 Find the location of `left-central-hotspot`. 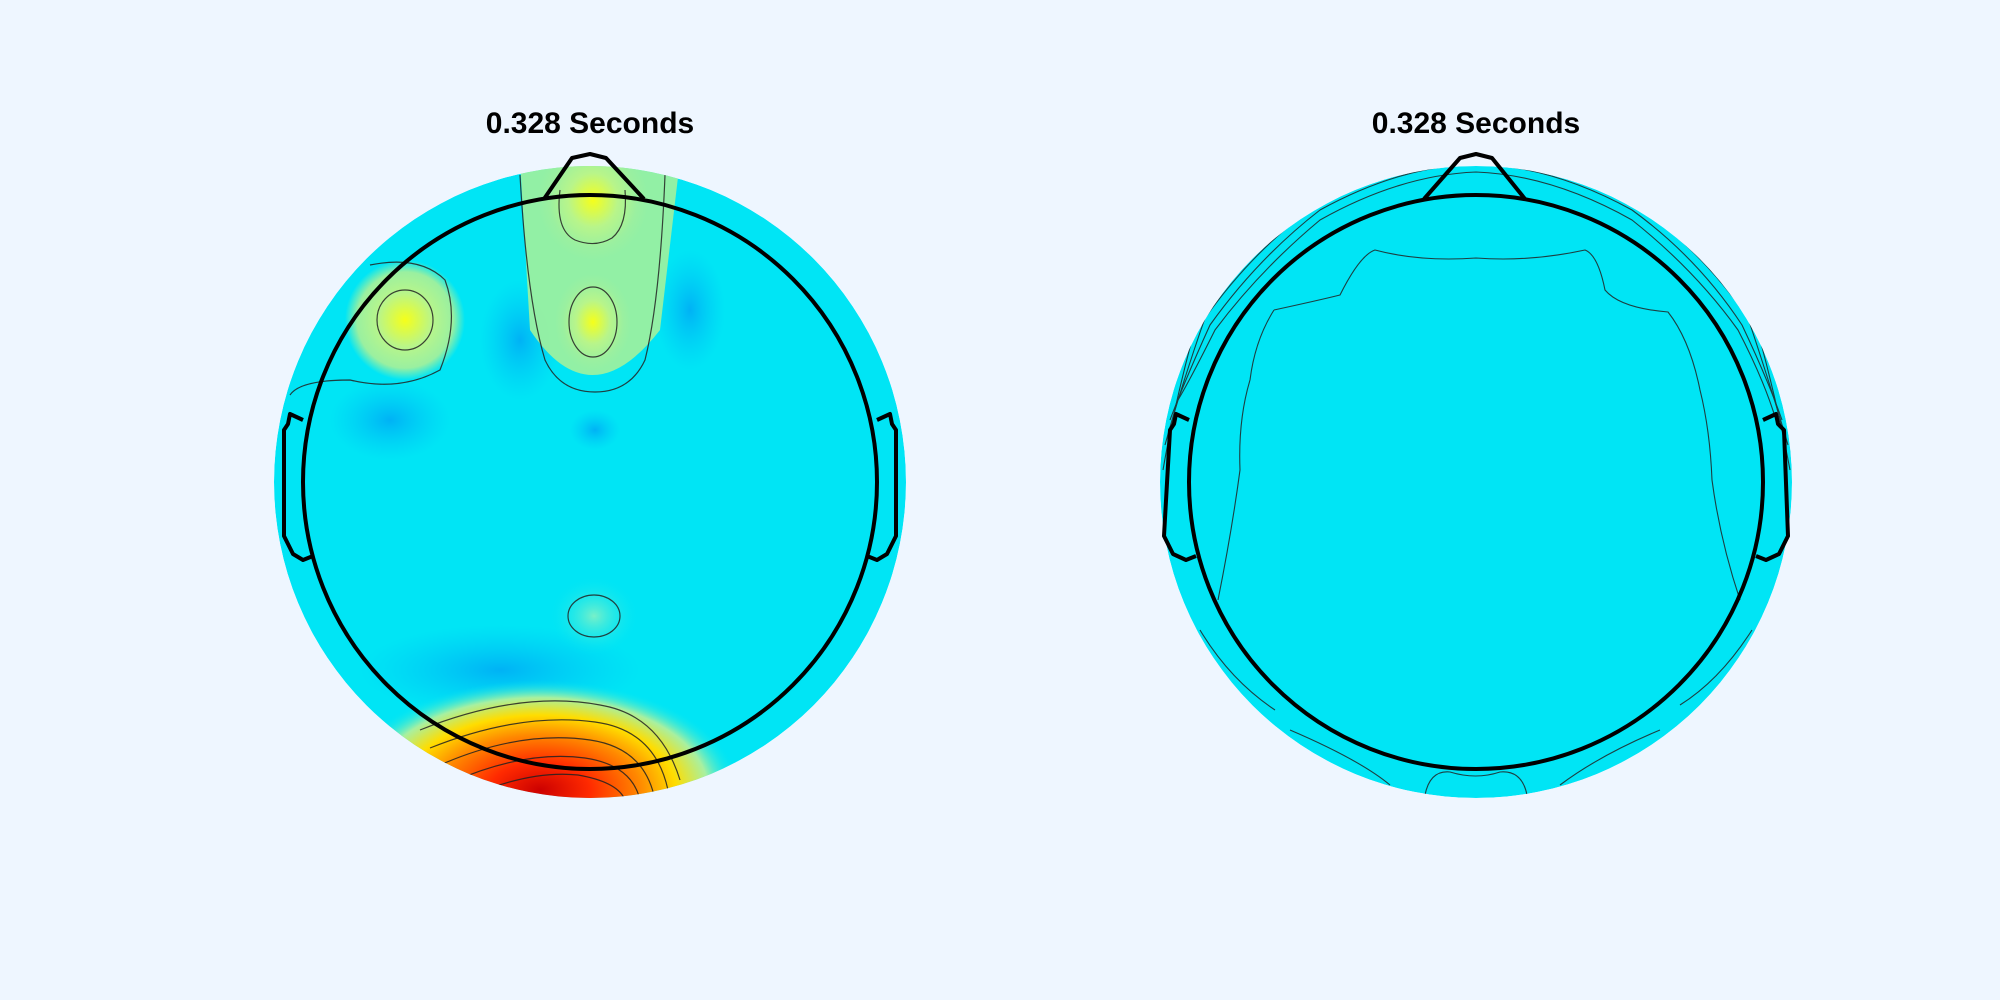

left-central-hotspot is located at coordinates (593, 322).